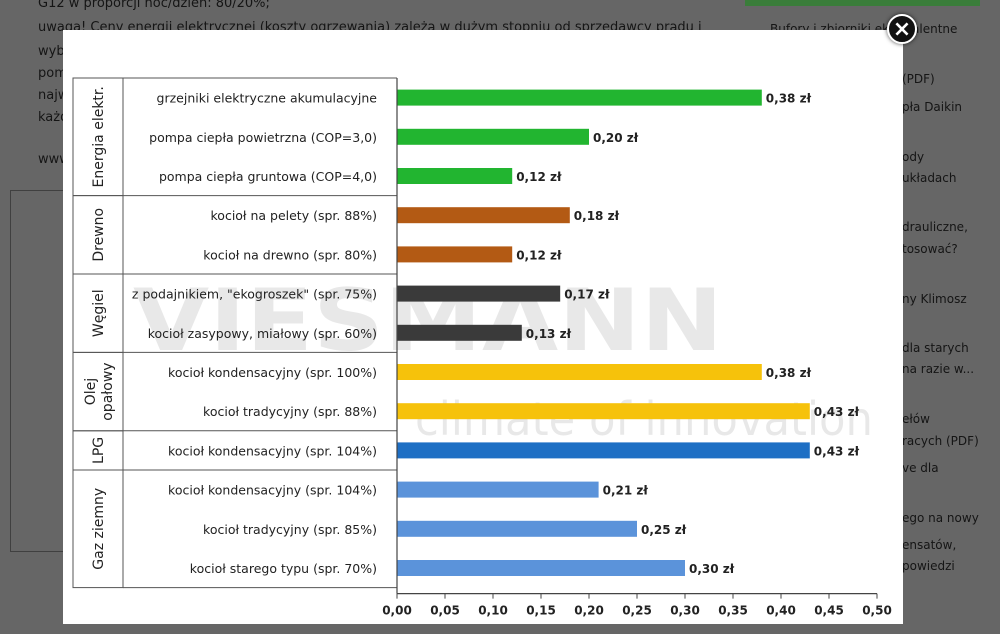 The height and width of the screenshot is (634, 1000). Describe the element at coordinates (51, 51) in the screenshot. I see `background-text-line: wyb` at that location.